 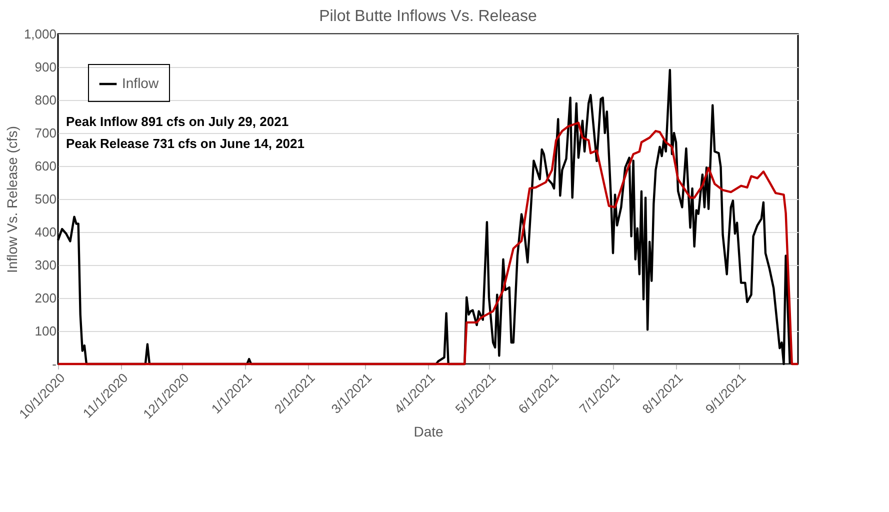 I want to click on y-tick-label: 300, so click(x=45, y=265).